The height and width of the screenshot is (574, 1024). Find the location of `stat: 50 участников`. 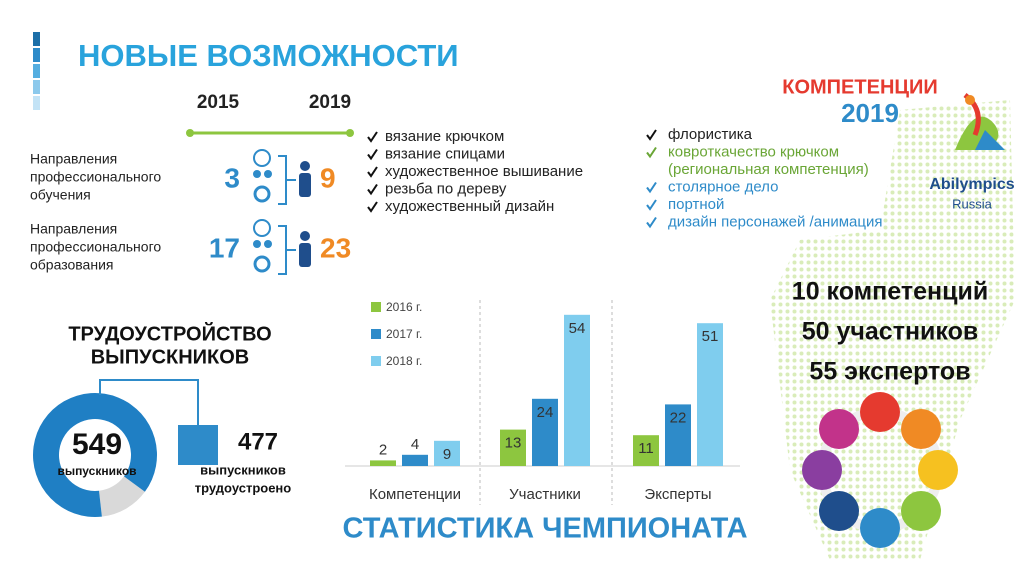

stat: 50 участников is located at coordinates (890, 332).